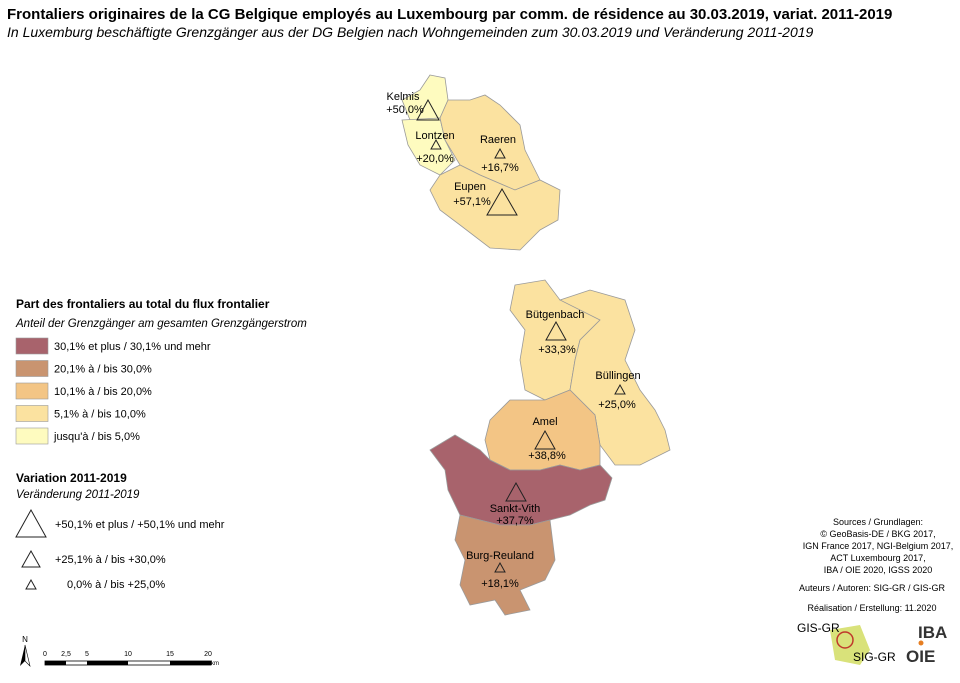 The image size is (960, 683). What do you see at coordinates (920, 656) in the screenshot?
I see `logo-text: OIE` at bounding box center [920, 656].